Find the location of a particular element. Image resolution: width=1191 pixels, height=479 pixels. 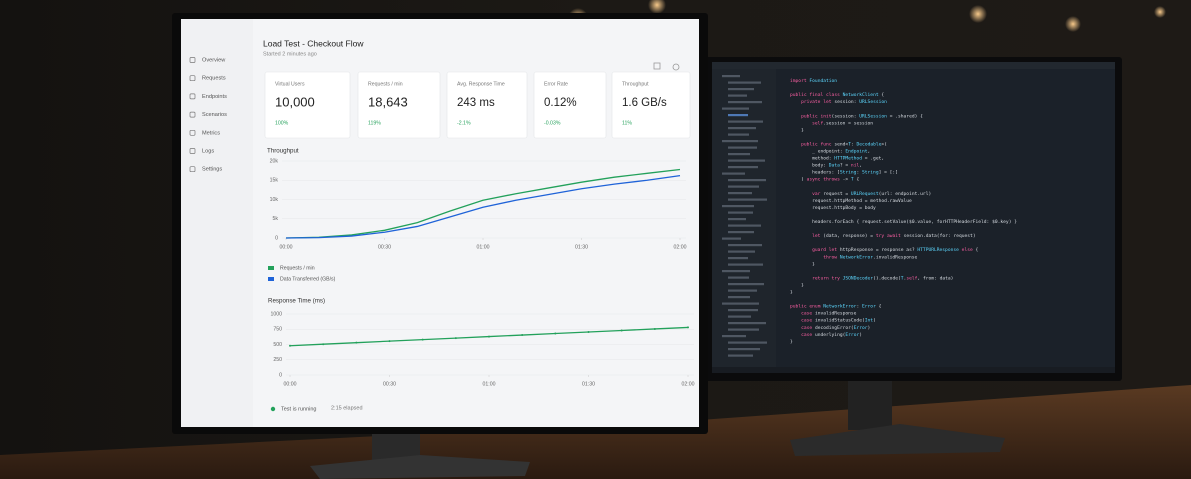

code-line: public func send<T: Decodable>( is located at coordinates (838, 144).